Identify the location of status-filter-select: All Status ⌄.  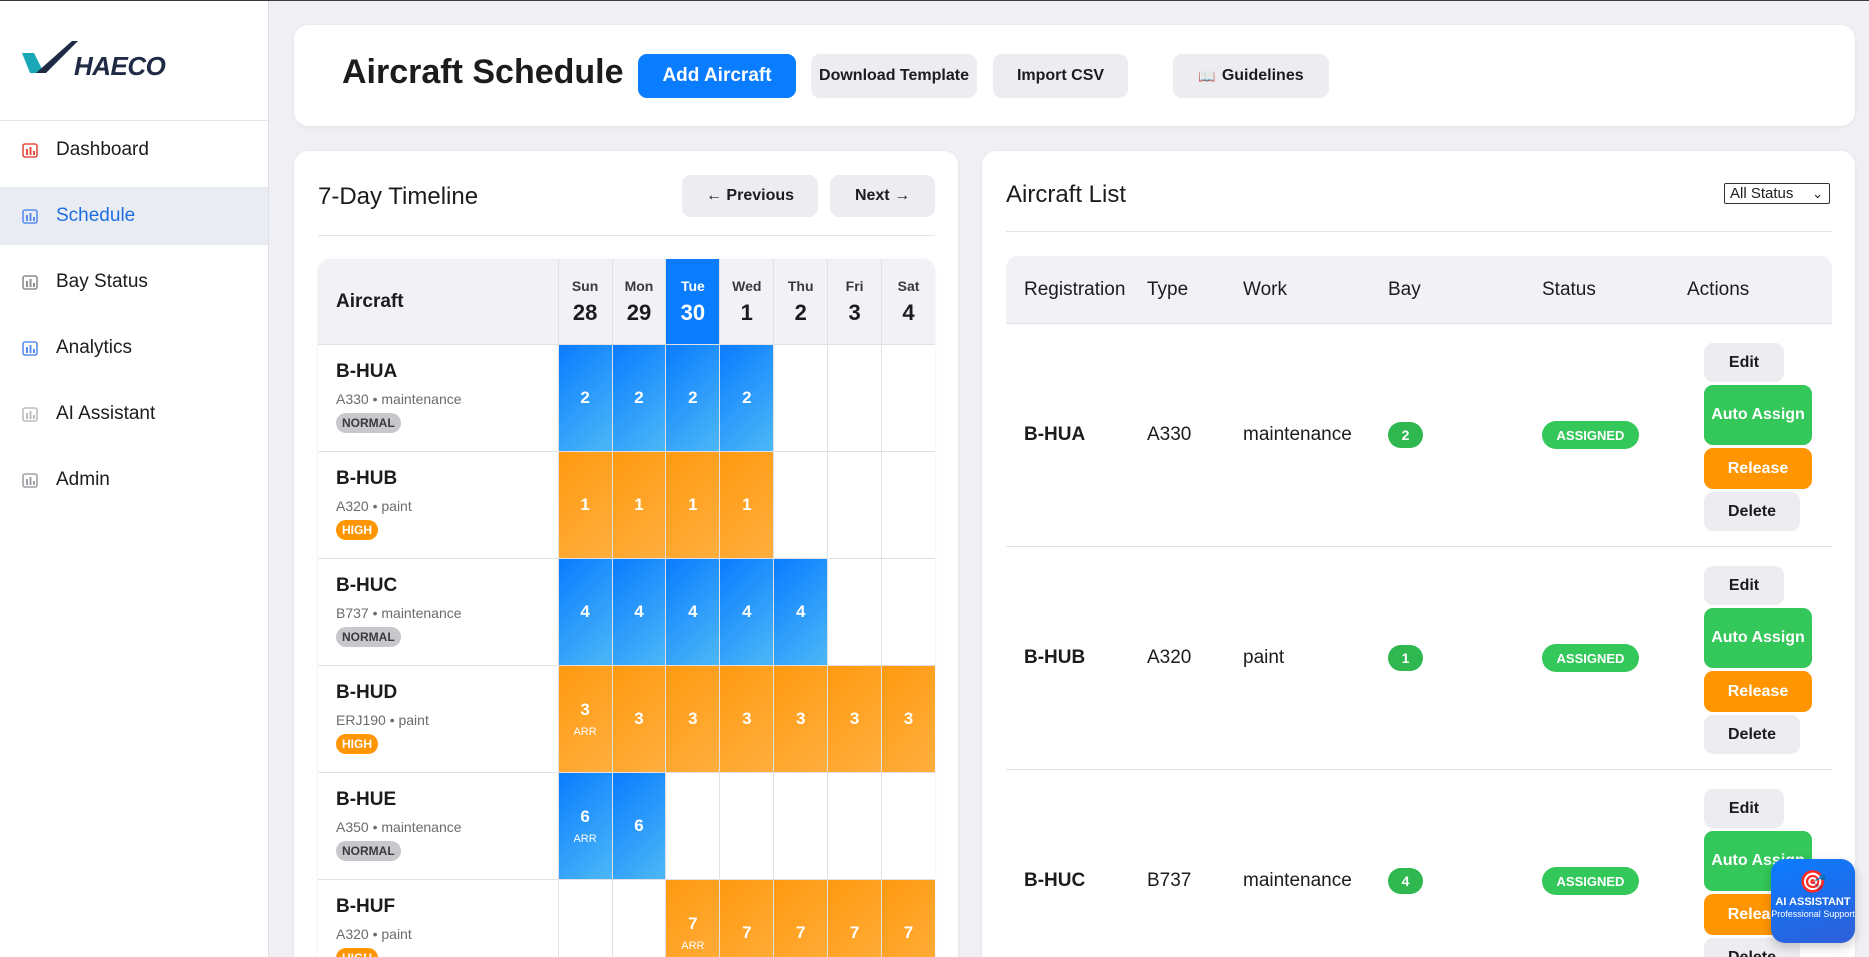
(1777, 193).